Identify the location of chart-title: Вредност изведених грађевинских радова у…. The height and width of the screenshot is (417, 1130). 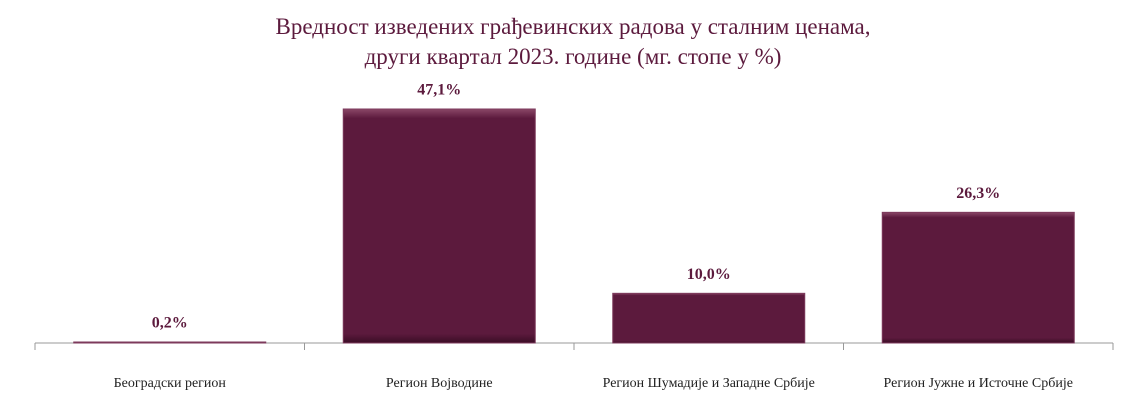
(573, 41).